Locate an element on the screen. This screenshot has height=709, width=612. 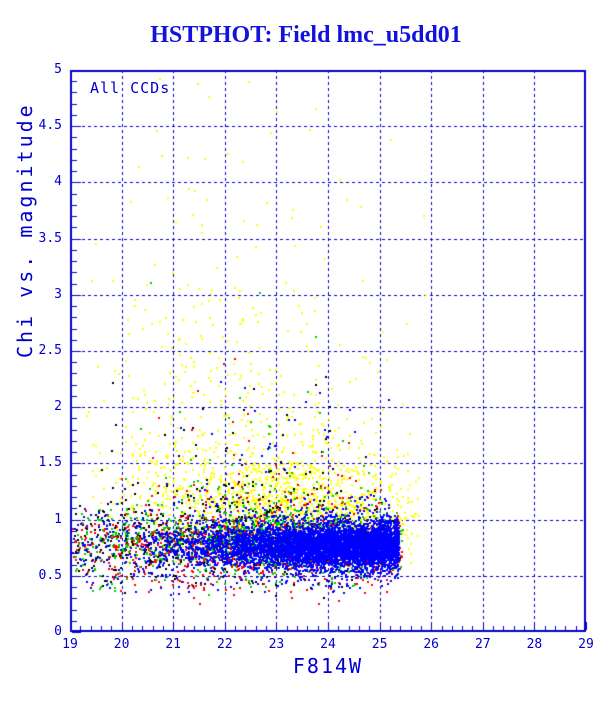
x-tick-label: 21 is located at coordinates (173, 644).